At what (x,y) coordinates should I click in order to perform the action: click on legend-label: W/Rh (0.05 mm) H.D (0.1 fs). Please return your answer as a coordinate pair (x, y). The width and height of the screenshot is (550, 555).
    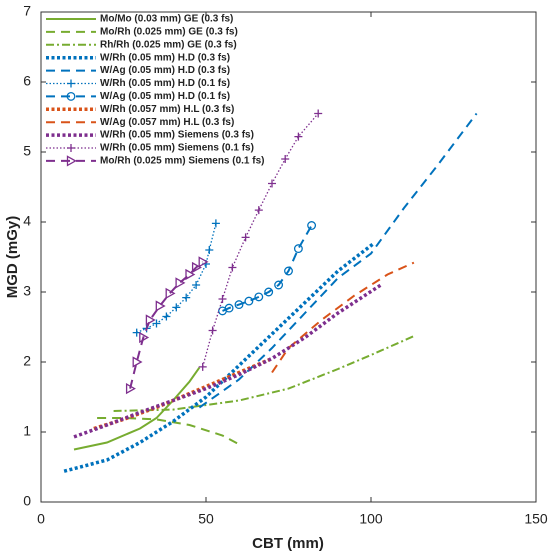
    Looking at the image, I should click on (165, 83).